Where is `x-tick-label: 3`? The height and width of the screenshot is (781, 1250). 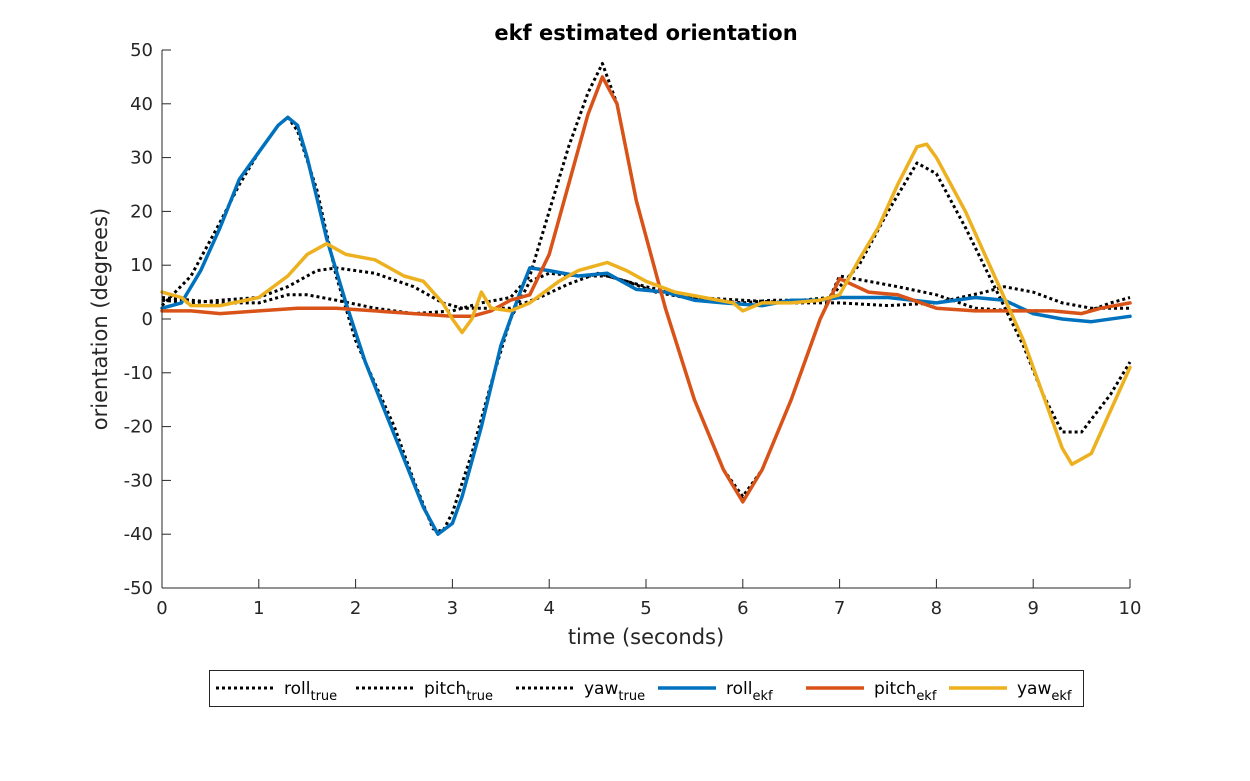
x-tick-label: 3 is located at coordinates (452, 608).